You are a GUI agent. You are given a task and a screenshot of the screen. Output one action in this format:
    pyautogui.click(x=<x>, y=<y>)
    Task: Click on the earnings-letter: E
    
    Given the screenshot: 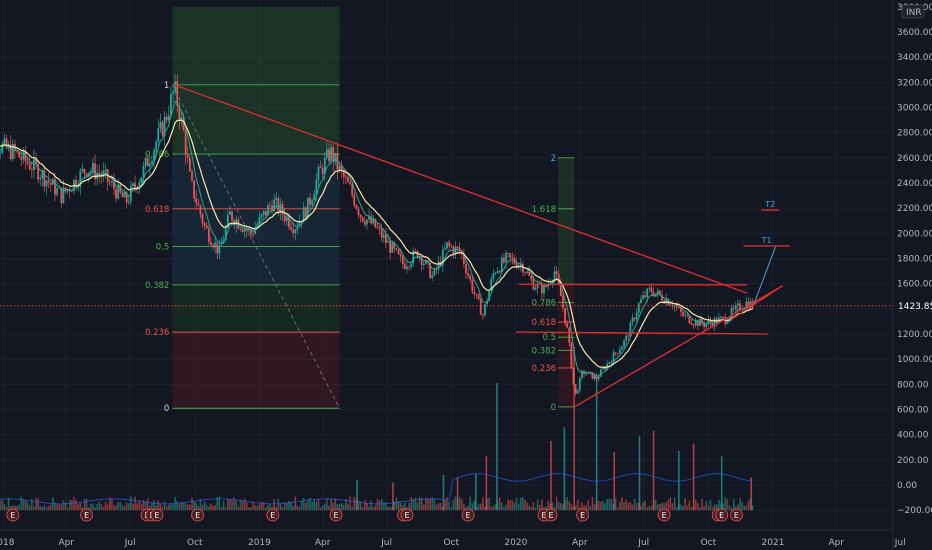 What is the action you would take?
    pyautogui.click(x=406, y=515)
    